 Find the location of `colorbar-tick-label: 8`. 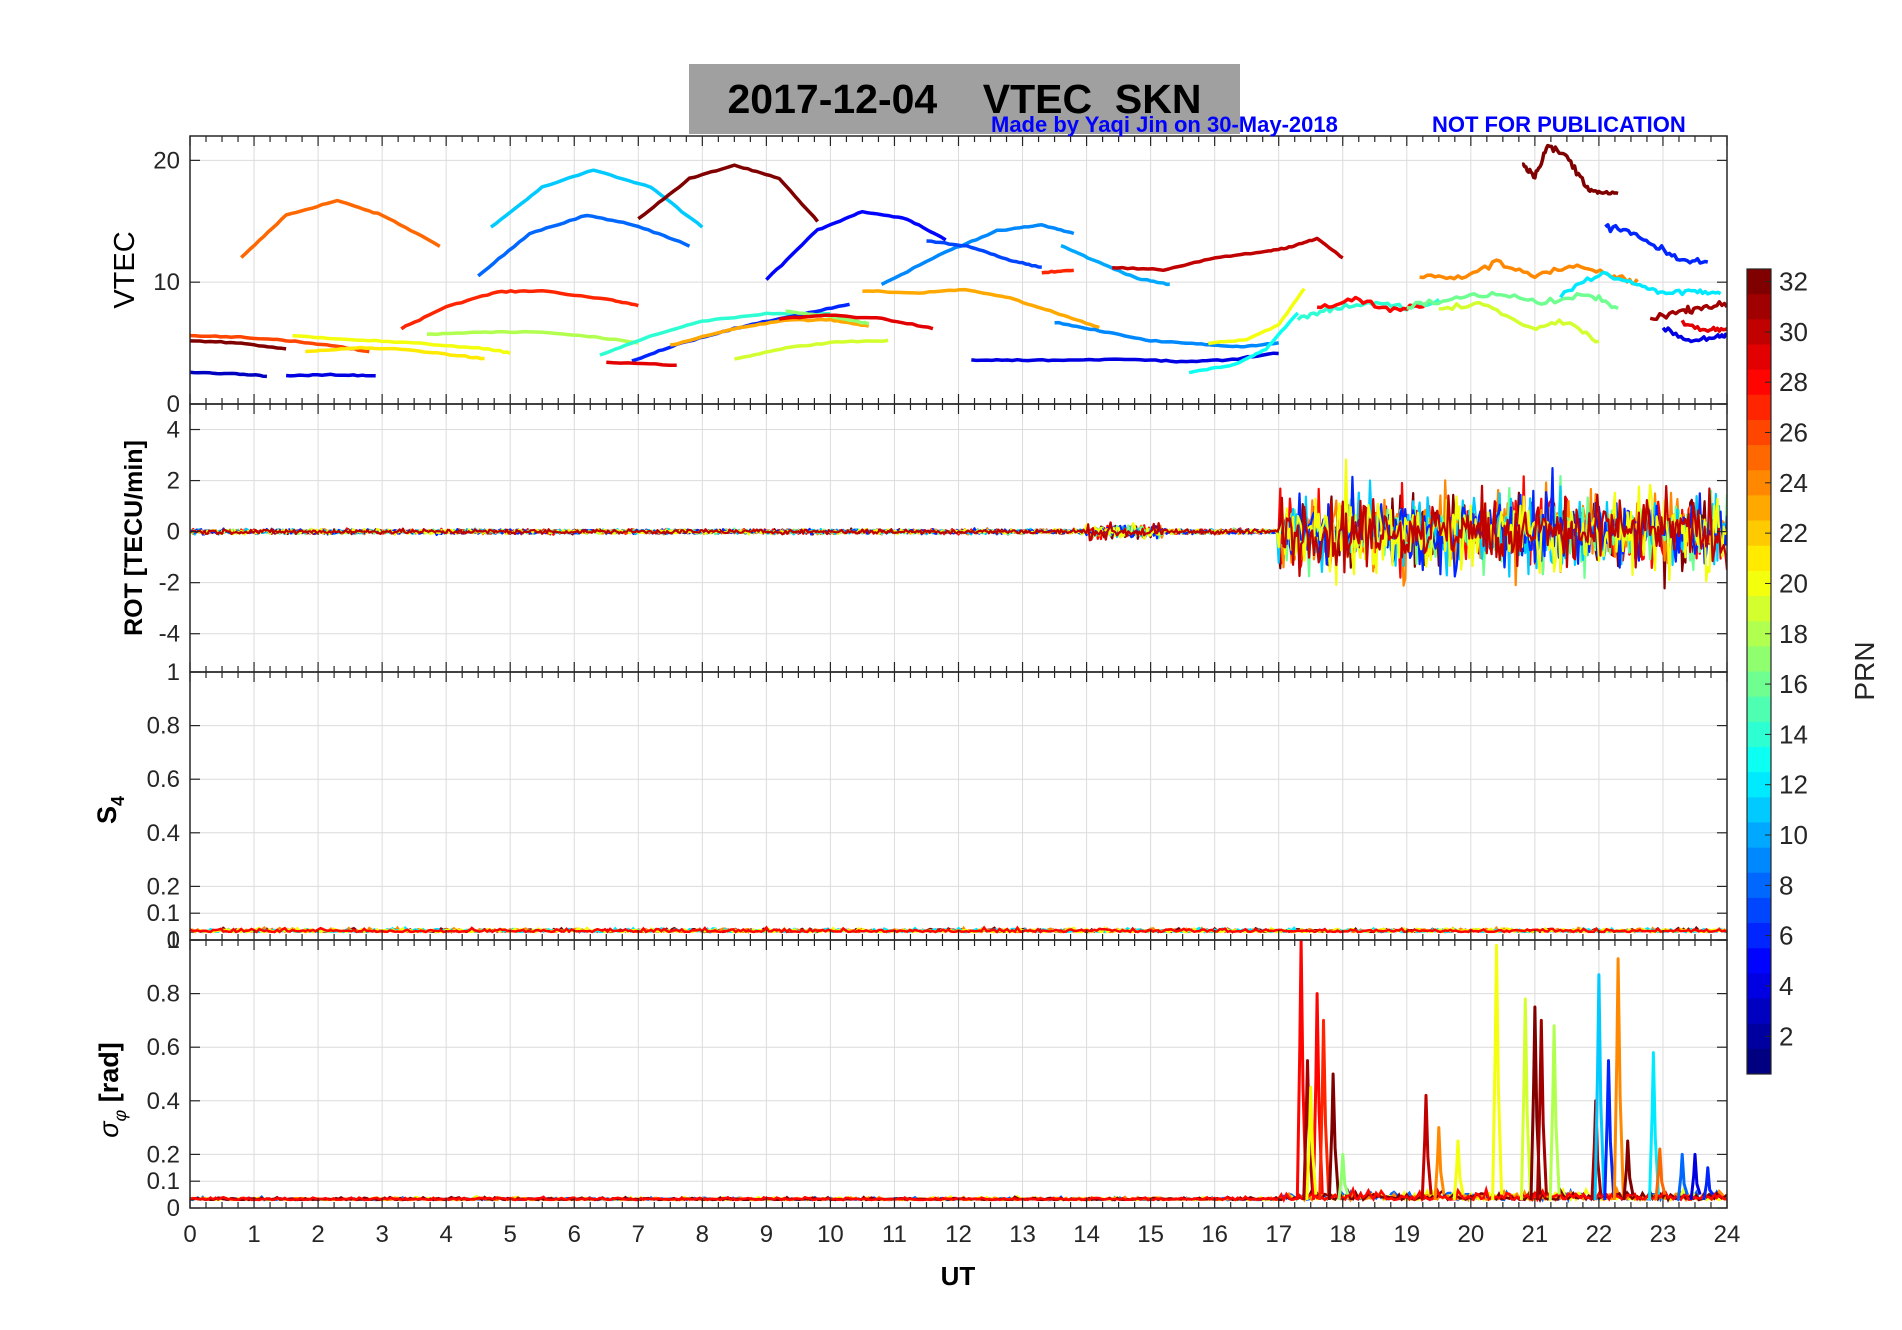

colorbar-tick-label: 8 is located at coordinates (1786, 885).